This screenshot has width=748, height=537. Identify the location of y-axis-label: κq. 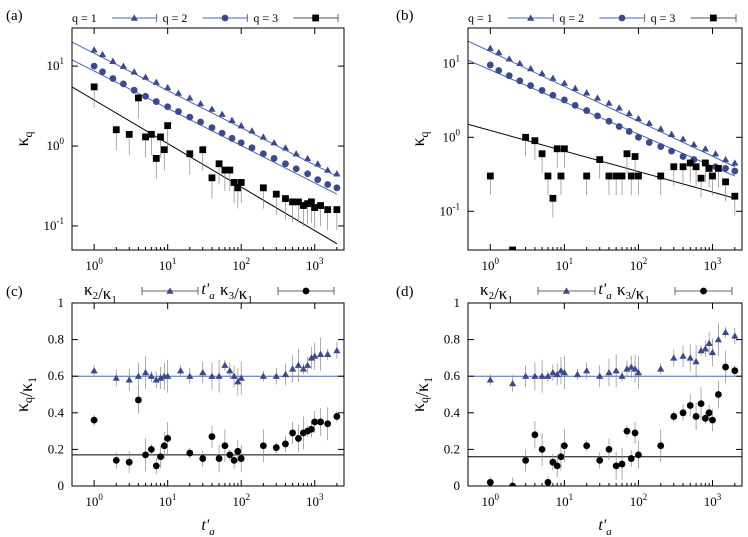
(23, 138).